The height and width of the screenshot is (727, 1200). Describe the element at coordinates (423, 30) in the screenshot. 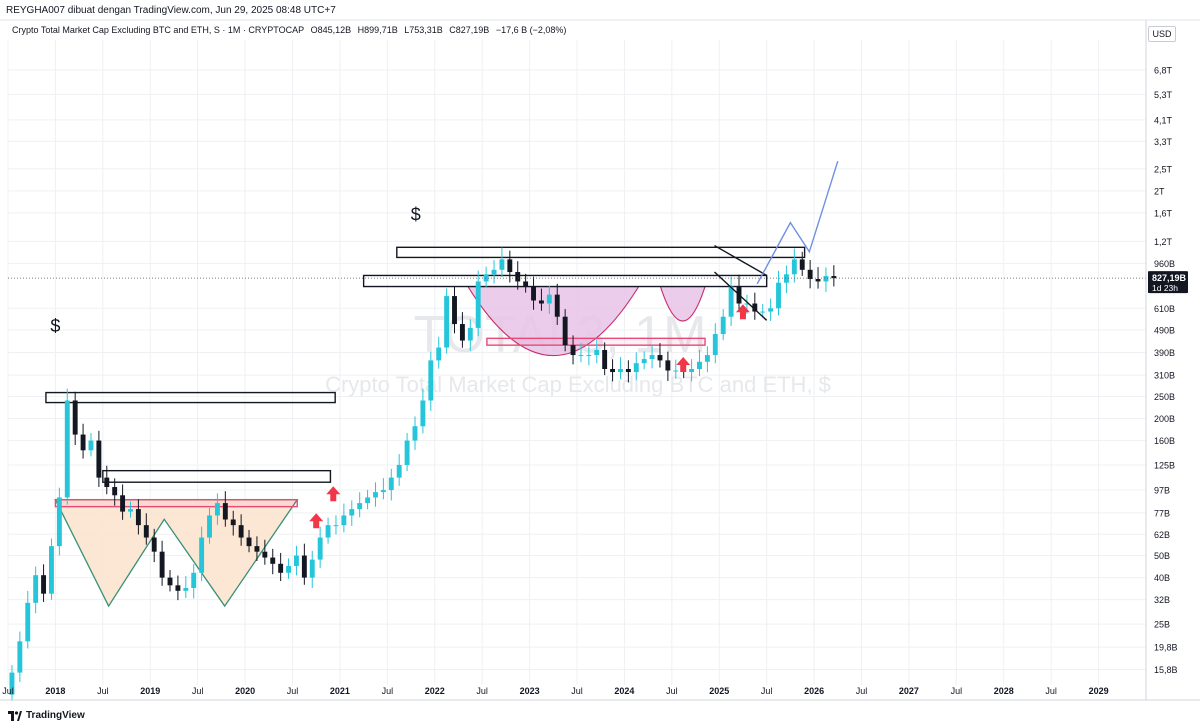

I see `ohlc-low: L753,31B` at that location.